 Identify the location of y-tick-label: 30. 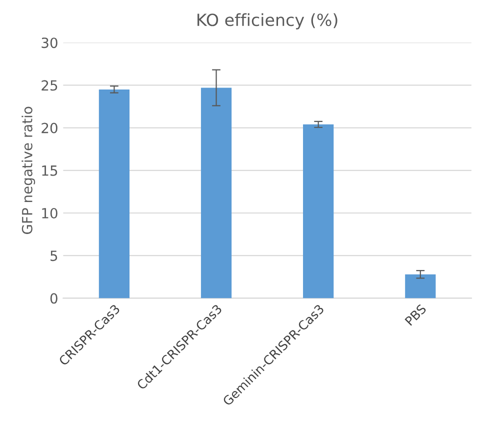
(50, 43).